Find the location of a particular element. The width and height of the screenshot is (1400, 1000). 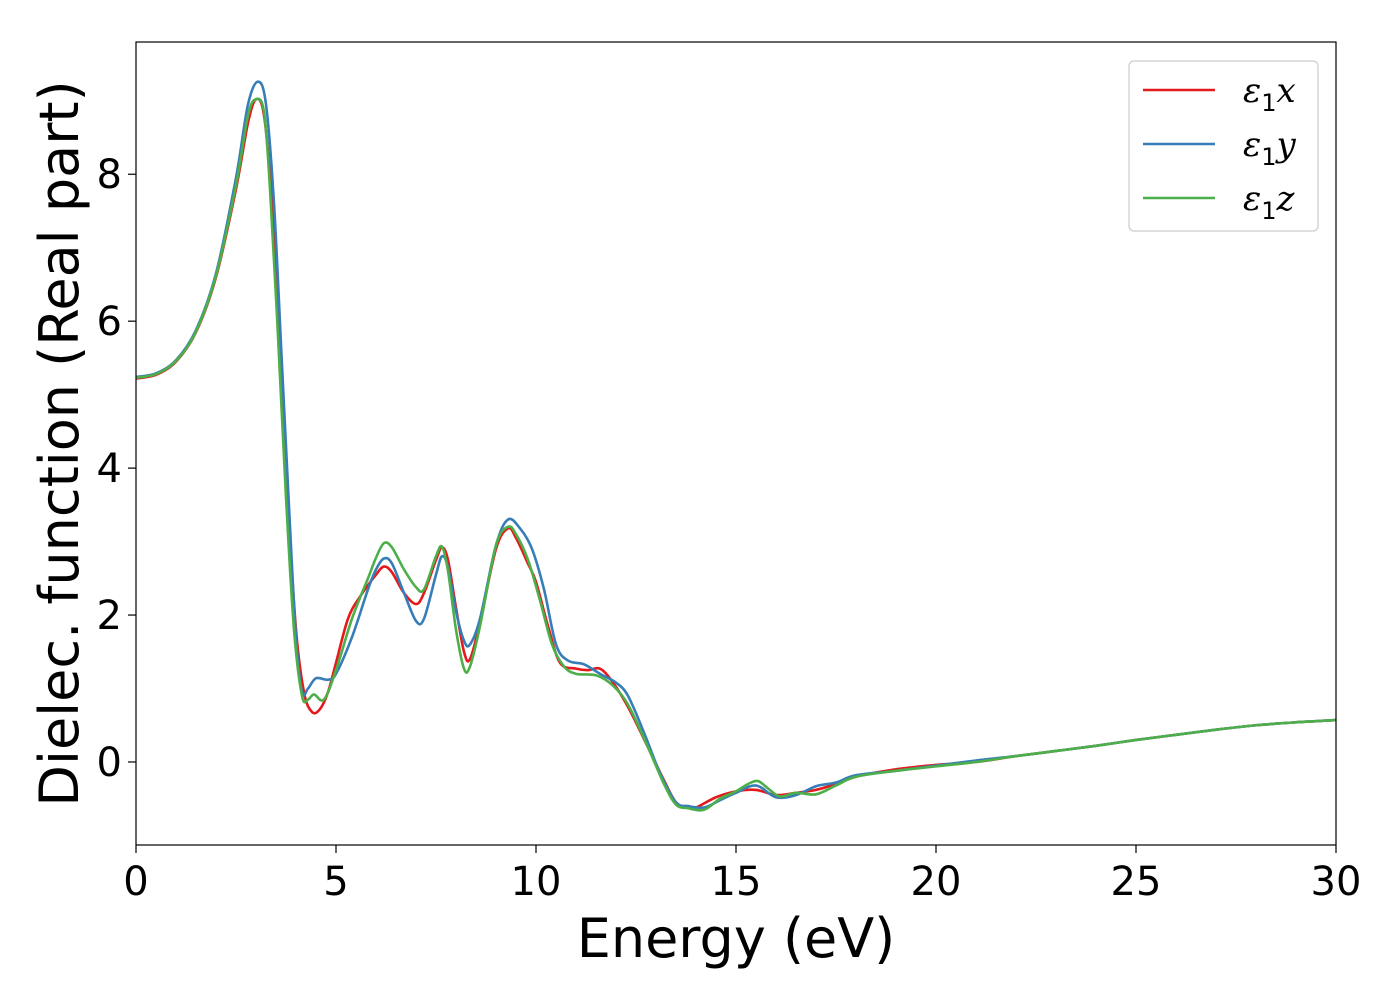

y-tick-label: 2 is located at coordinates (109, 616).